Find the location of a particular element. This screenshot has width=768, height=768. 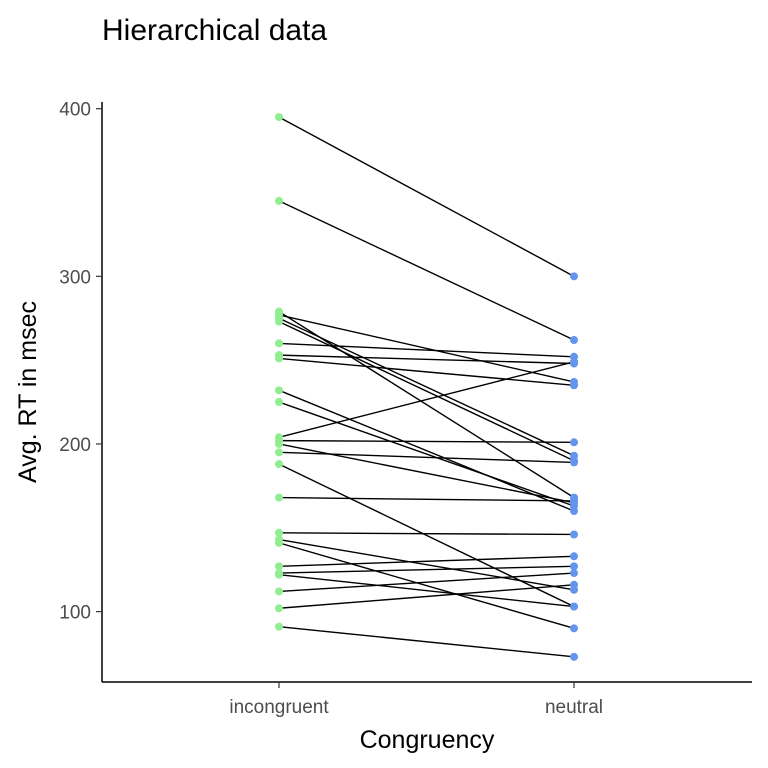

y-tick-label: 200 is located at coordinates (75, 445).